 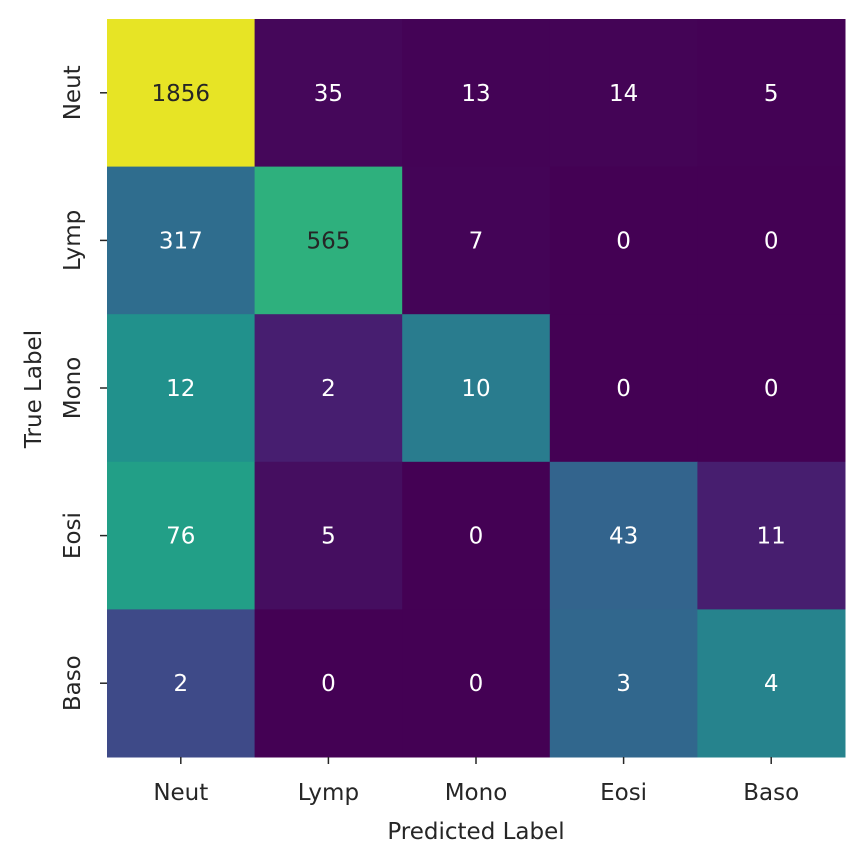 I want to click on y-tick-label-4: Baso, so click(x=73, y=683).